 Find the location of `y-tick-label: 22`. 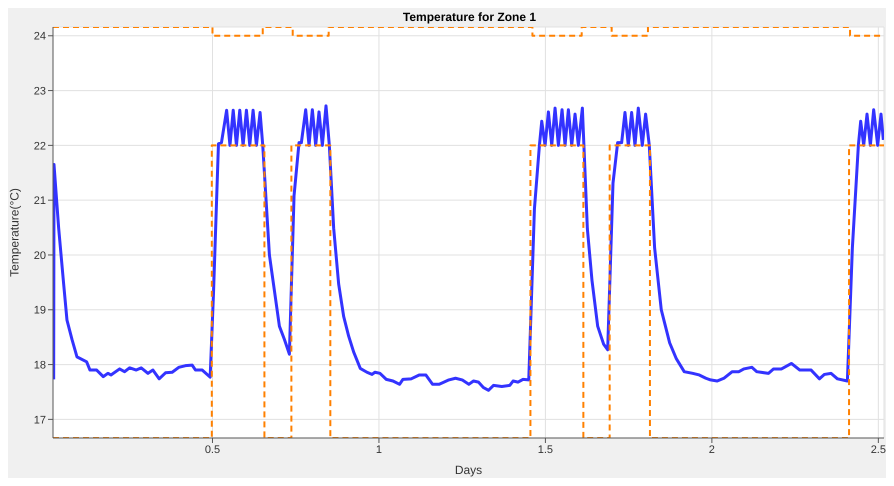

y-tick-label: 22 is located at coordinates (40, 146).